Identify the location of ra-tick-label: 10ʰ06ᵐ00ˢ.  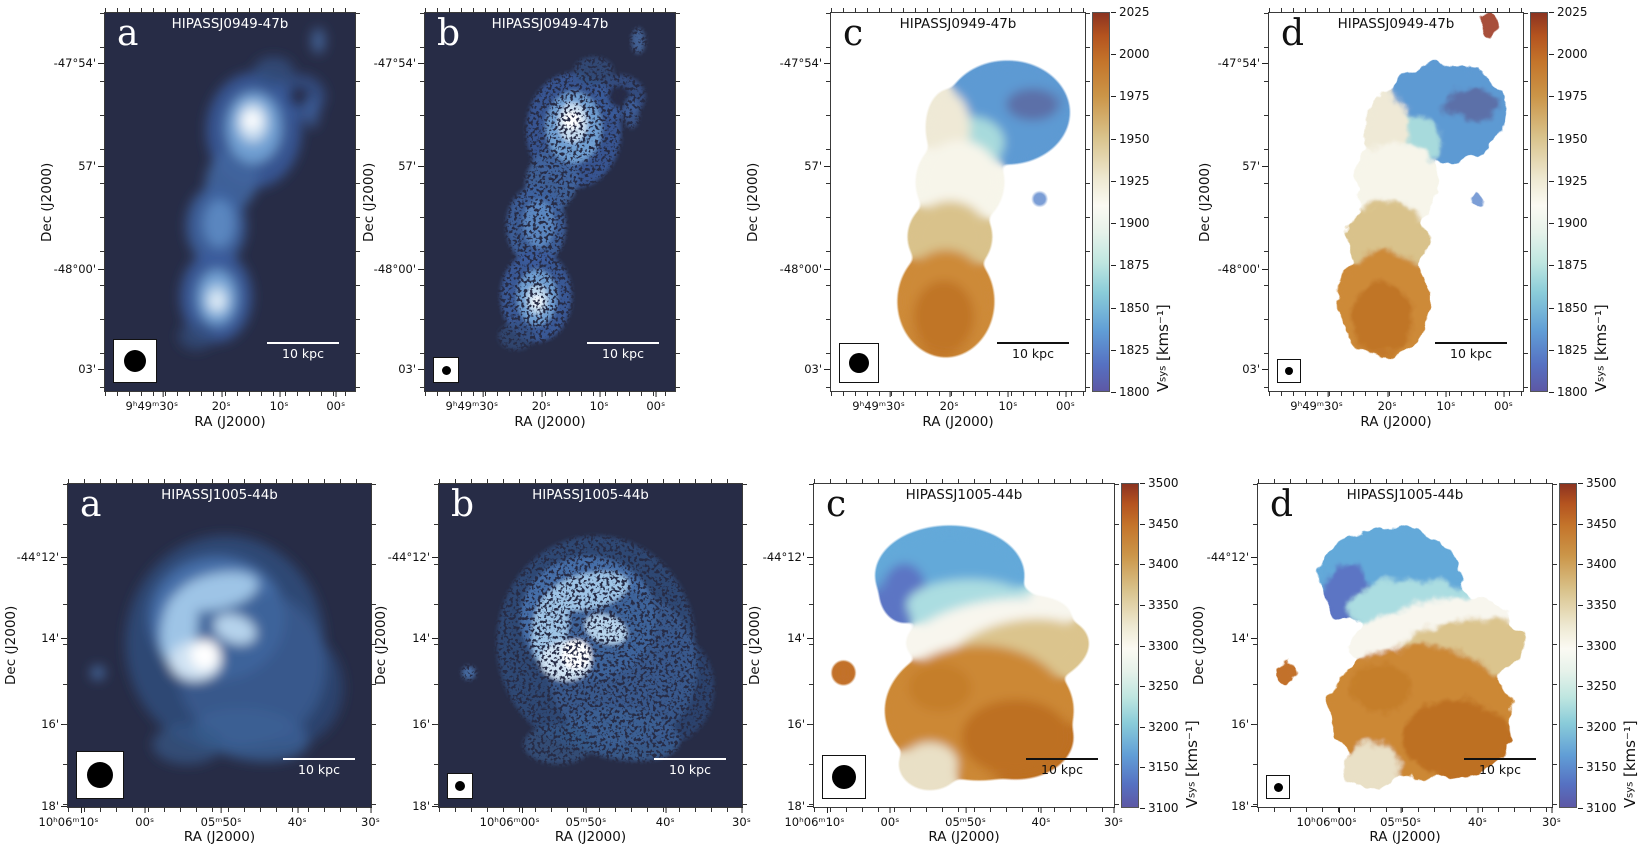
(509, 818).